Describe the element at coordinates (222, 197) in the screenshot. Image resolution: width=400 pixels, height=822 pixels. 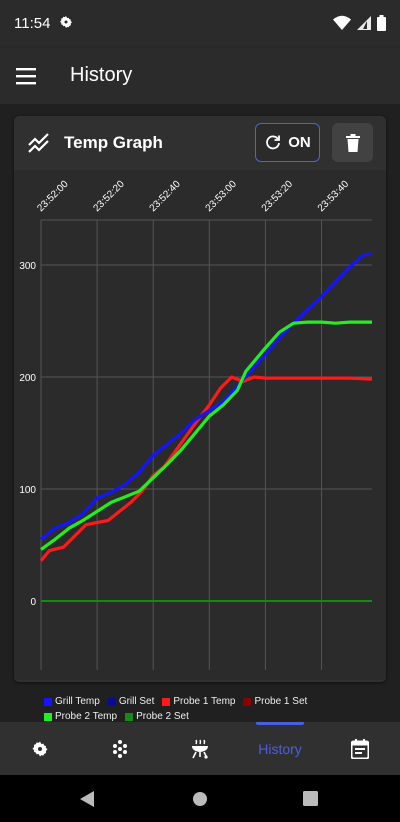
I see `x-tick-label: 23:53:00` at that location.